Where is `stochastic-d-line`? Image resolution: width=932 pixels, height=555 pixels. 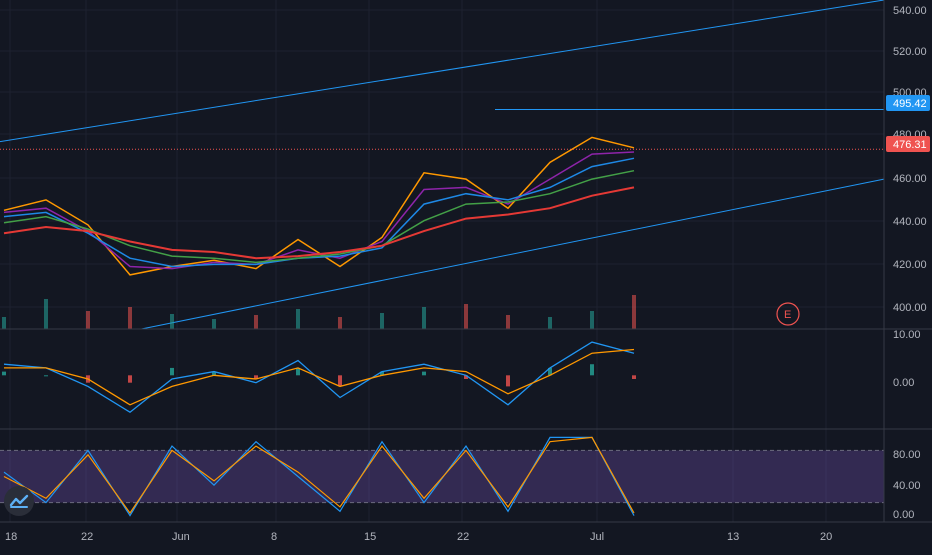
stochastic-d-line is located at coordinates (319, 475).